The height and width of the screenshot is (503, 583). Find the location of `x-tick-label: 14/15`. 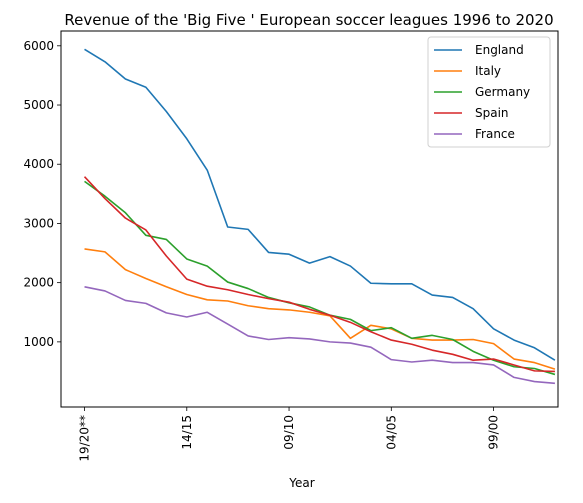

x-tick-label: 14/15 is located at coordinates (187, 432).